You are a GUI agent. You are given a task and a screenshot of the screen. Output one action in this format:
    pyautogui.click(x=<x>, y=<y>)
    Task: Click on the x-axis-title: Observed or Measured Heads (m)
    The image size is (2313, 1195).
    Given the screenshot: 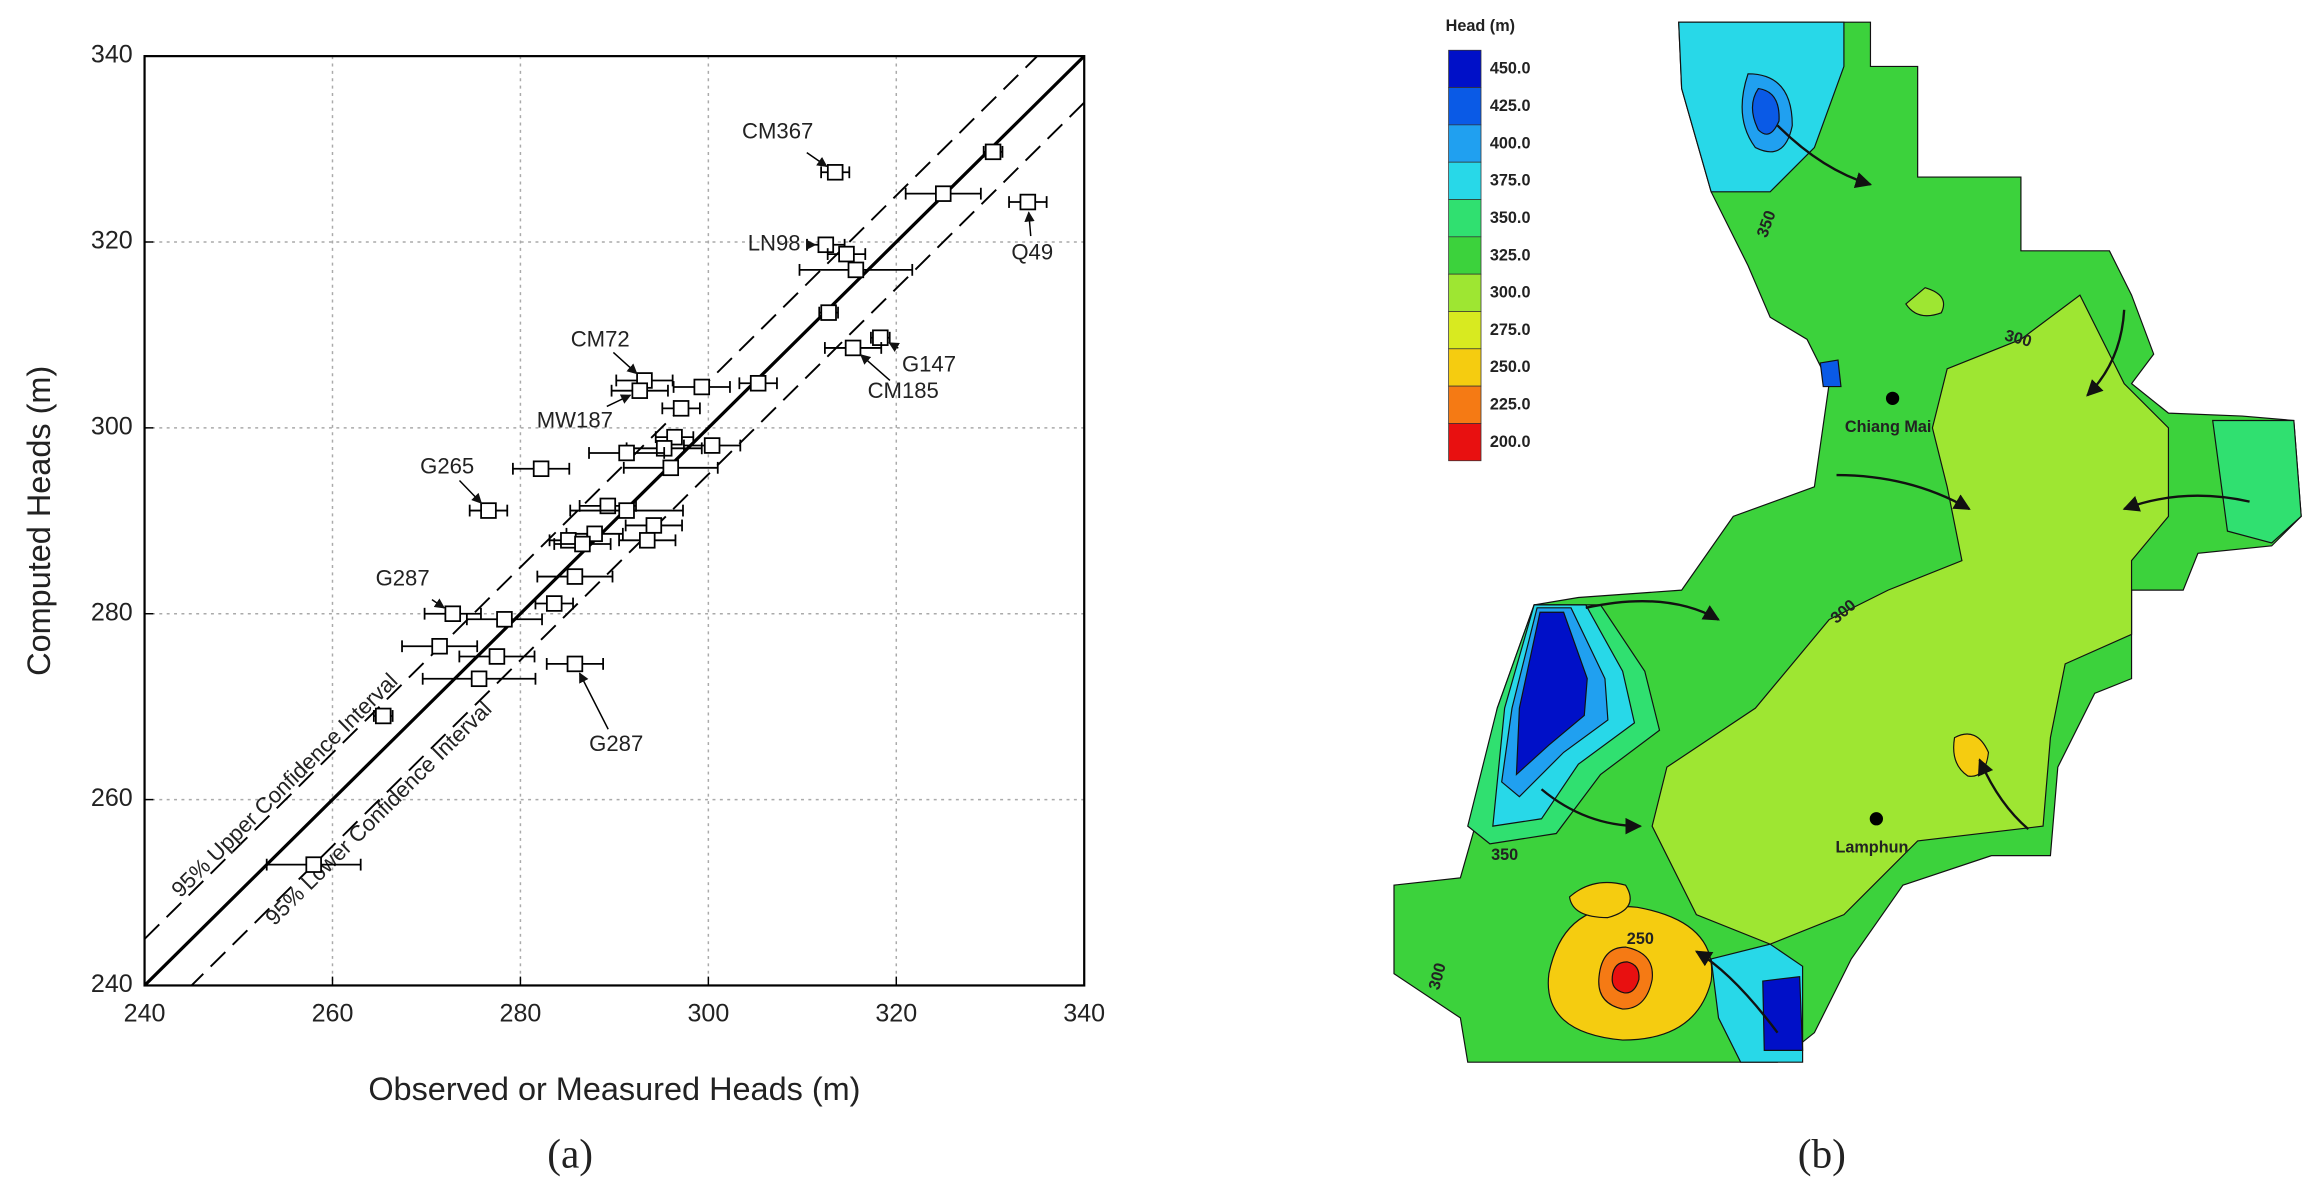 What is the action you would take?
    pyautogui.click(x=614, y=1089)
    